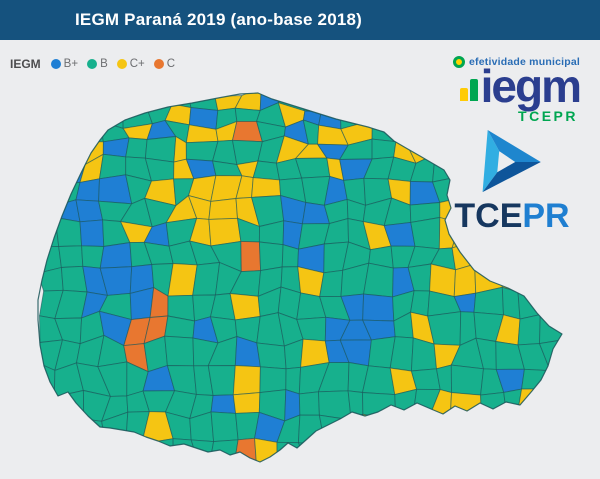  I want to click on header-bar: IEGM Paraná 2019 (ano-base 2018), so click(300, 20).